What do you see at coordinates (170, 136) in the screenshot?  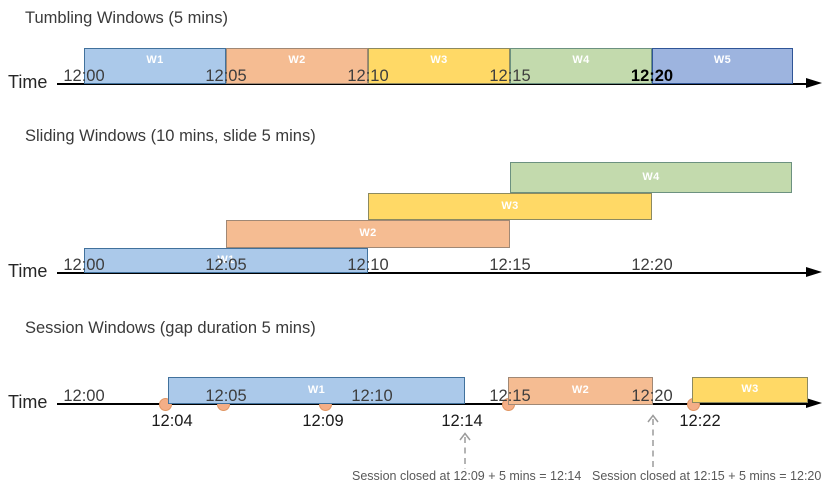 I see `section-title: Sliding Windows (10 mins, slide 5 mins)` at bounding box center [170, 136].